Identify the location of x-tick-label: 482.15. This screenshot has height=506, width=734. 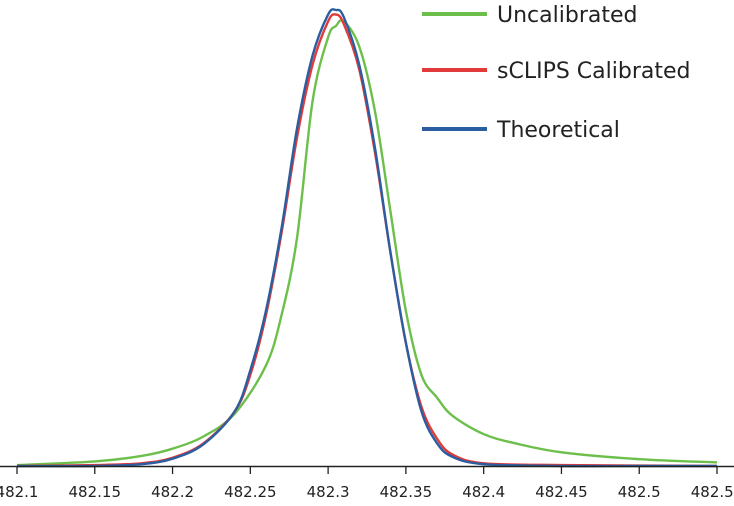
(95, 492).